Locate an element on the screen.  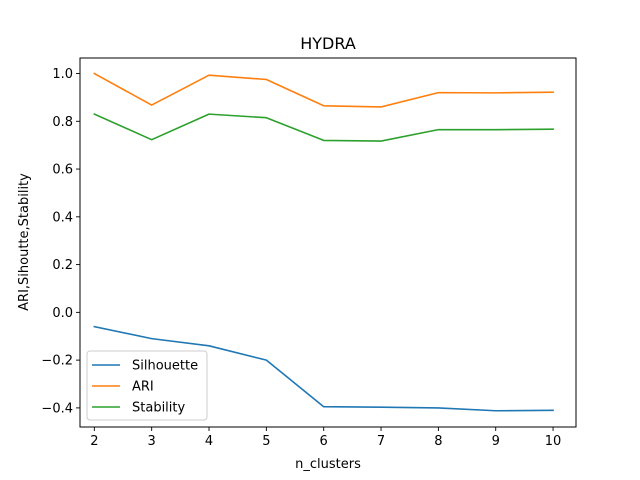
series-line-stability is located at coordinates (323, 127).